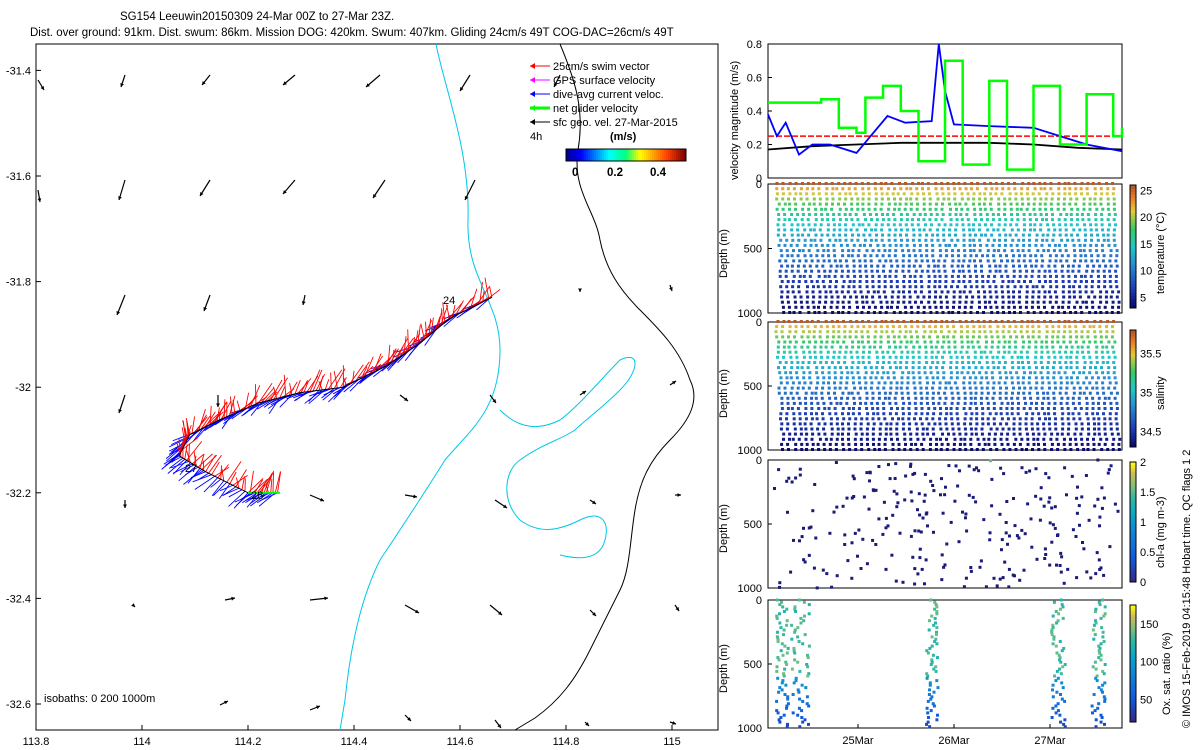 The image size is (1200, 750). I want to click on profile-y-tick-label: 1000, so click(750, 451).